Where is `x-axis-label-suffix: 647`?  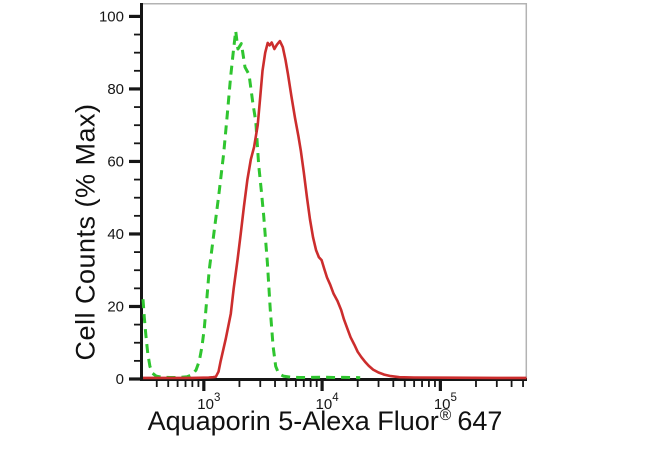
x-axis-label-suffix: 647 is located at coordinates (480, 421).